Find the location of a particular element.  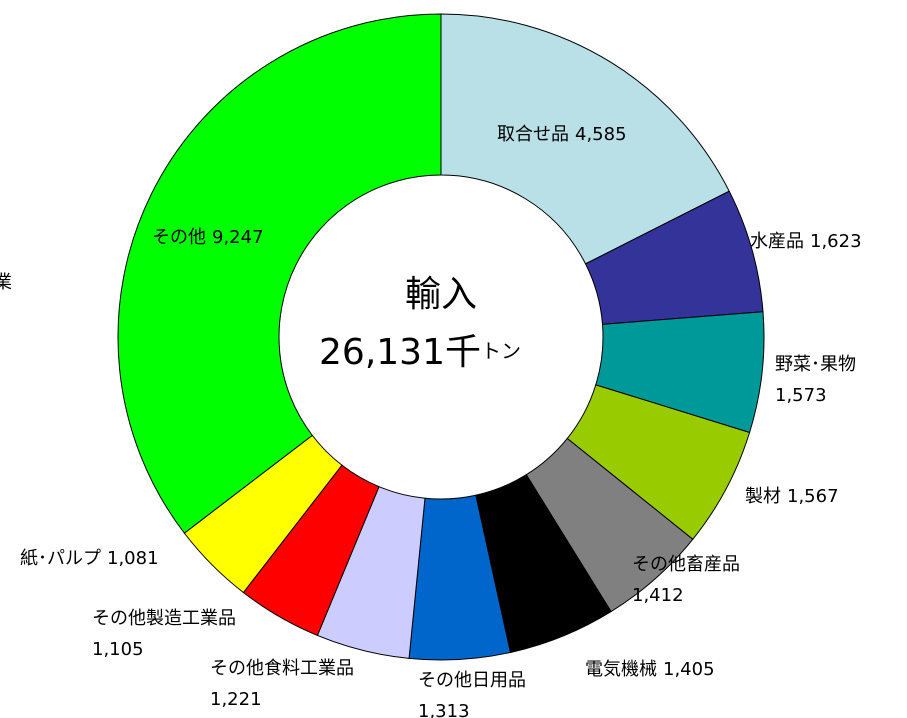

slice-label: その他食料工業品 is located at coordinates (282, 668).